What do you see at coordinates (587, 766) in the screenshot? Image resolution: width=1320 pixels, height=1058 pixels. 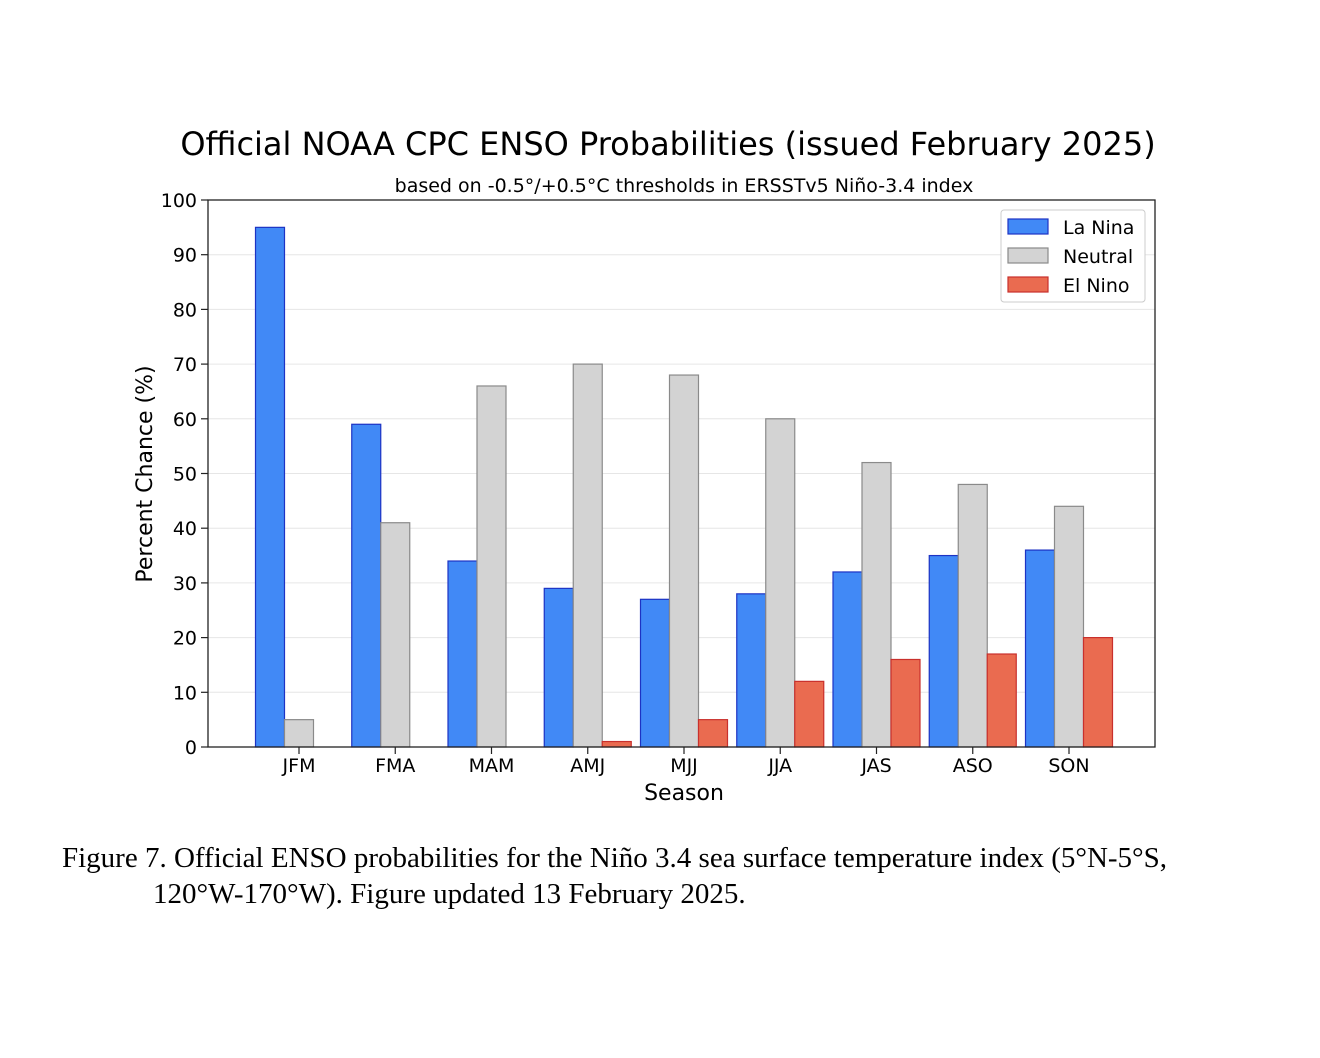 I see `x-tick-label-amj: AMJ` at bounding box center [587, 766].